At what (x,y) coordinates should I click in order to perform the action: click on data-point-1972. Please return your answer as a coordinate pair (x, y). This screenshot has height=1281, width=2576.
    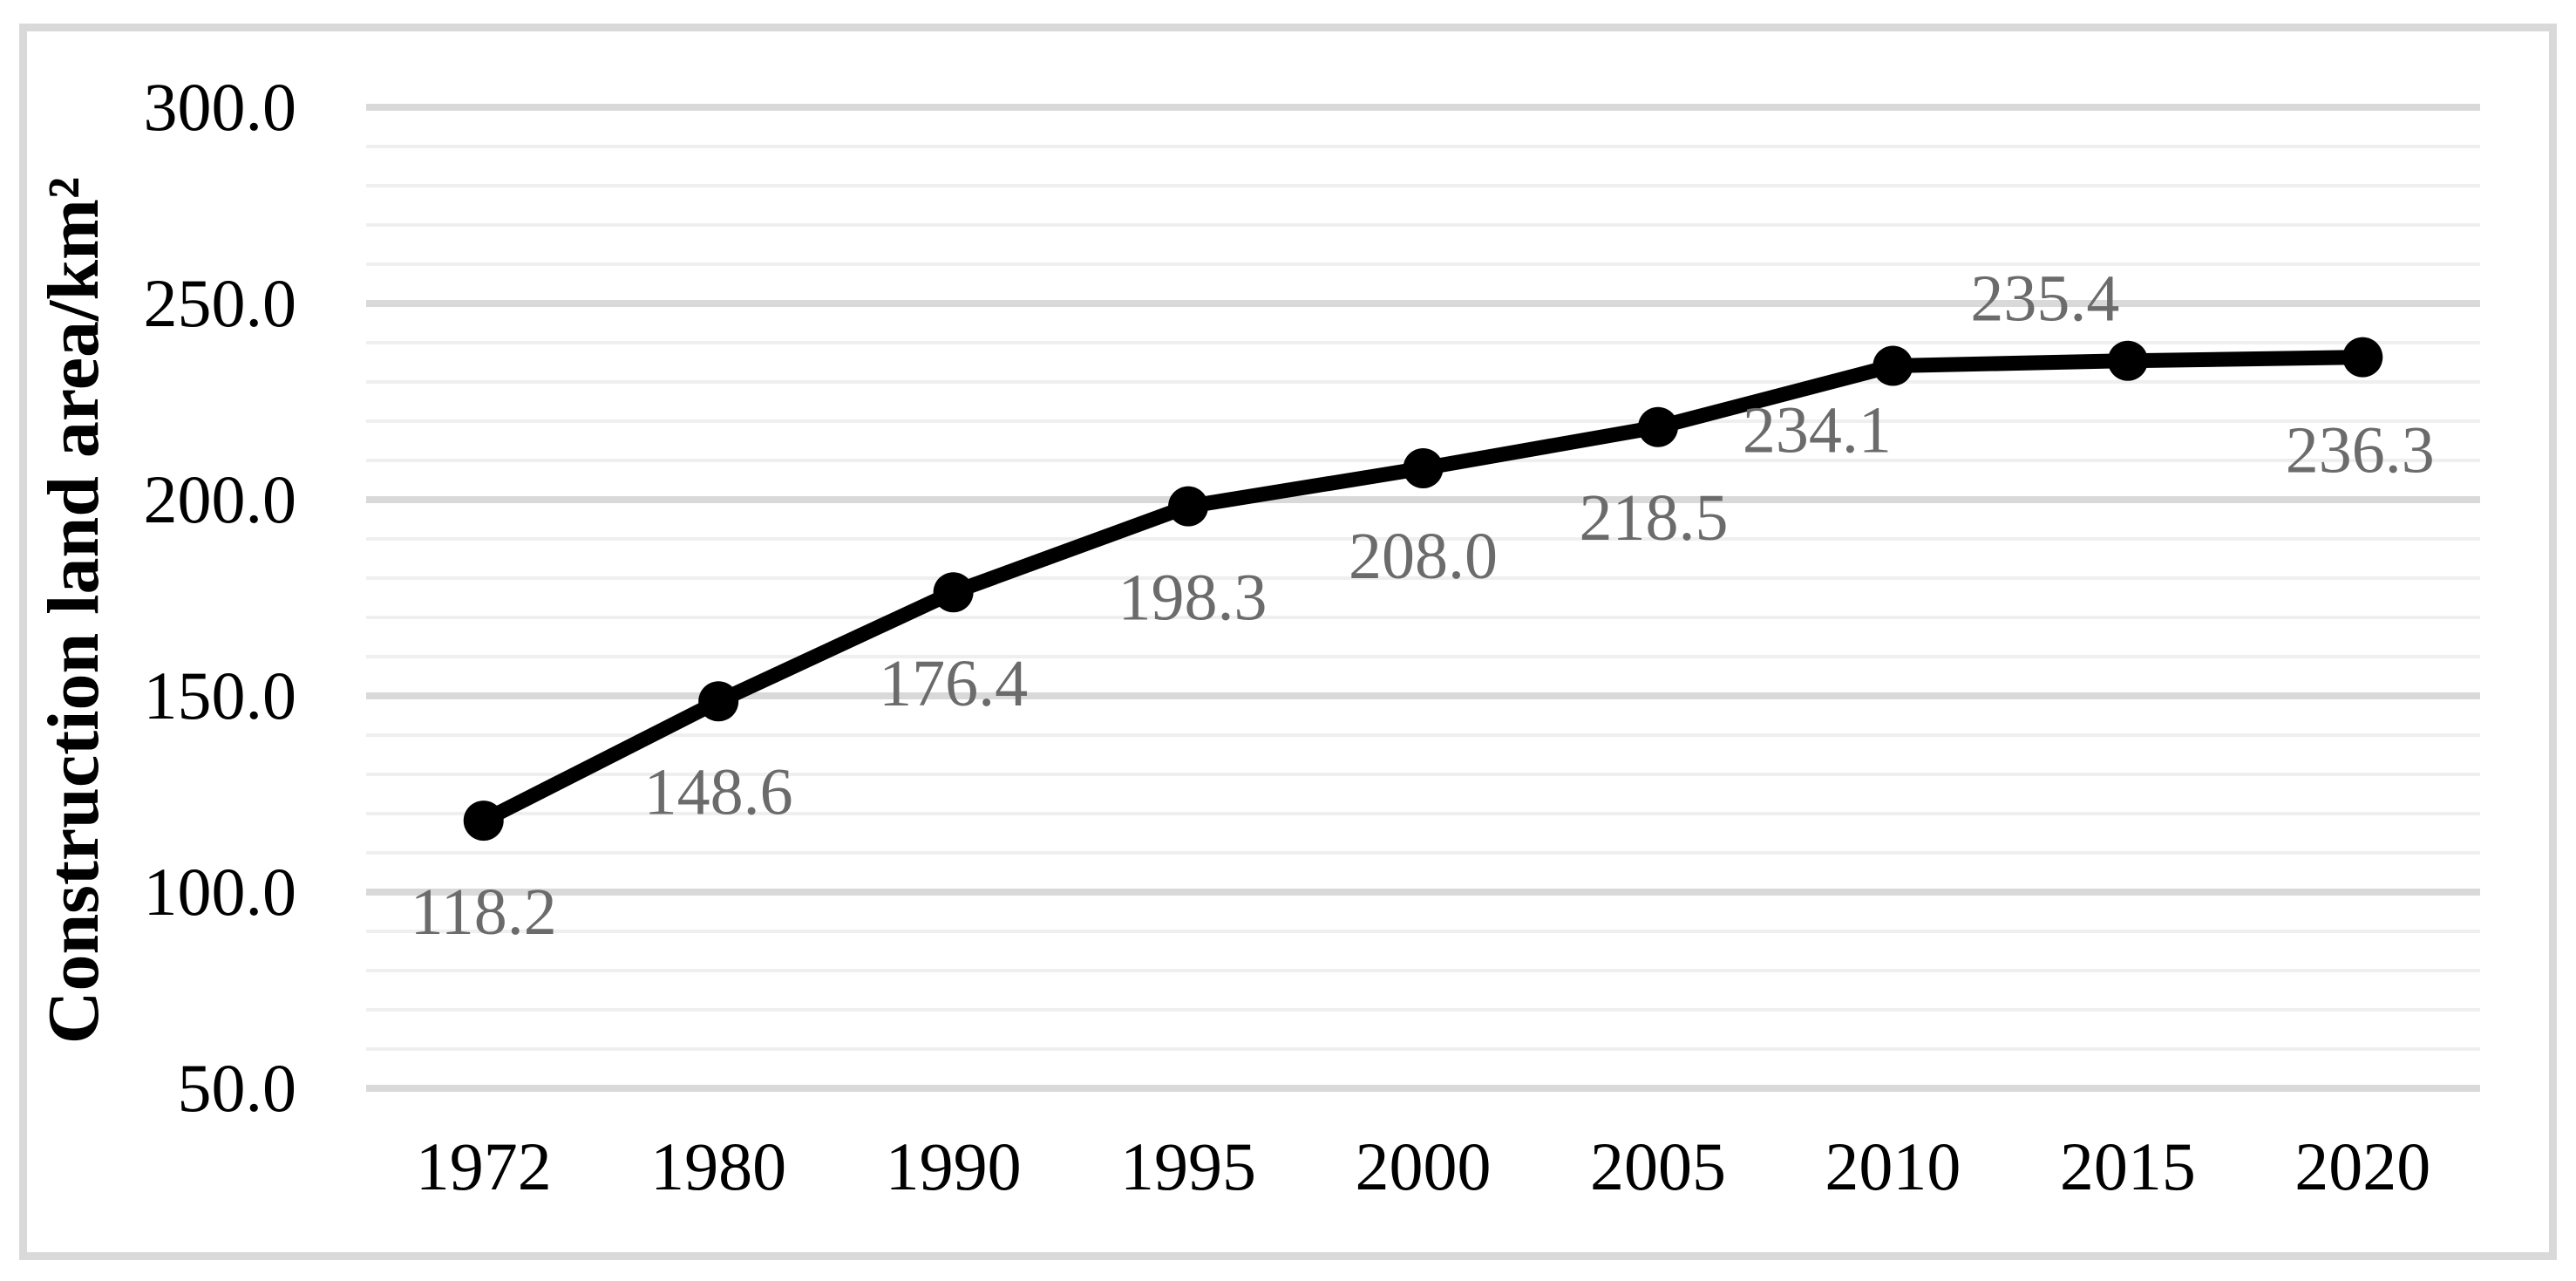
    Looking at the image, I should click on (483, 821).